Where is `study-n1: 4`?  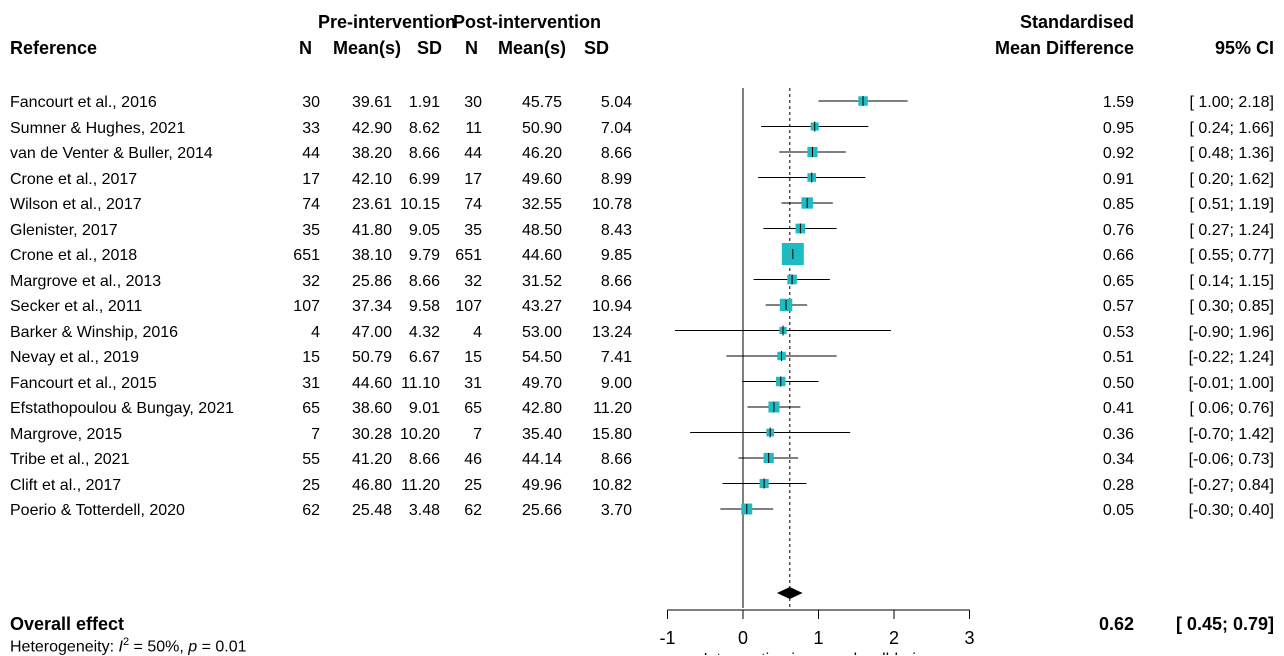 study-n1: 4 is located at coordinates (315, 332).